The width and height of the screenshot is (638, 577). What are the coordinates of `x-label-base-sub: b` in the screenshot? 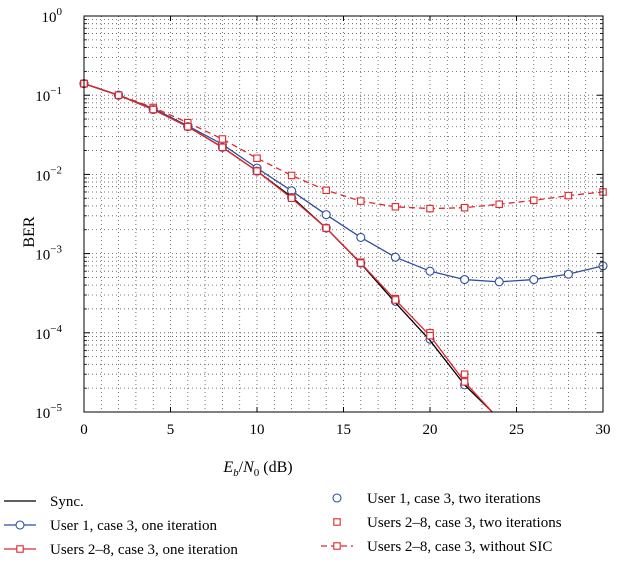 It's located at (236, 473).